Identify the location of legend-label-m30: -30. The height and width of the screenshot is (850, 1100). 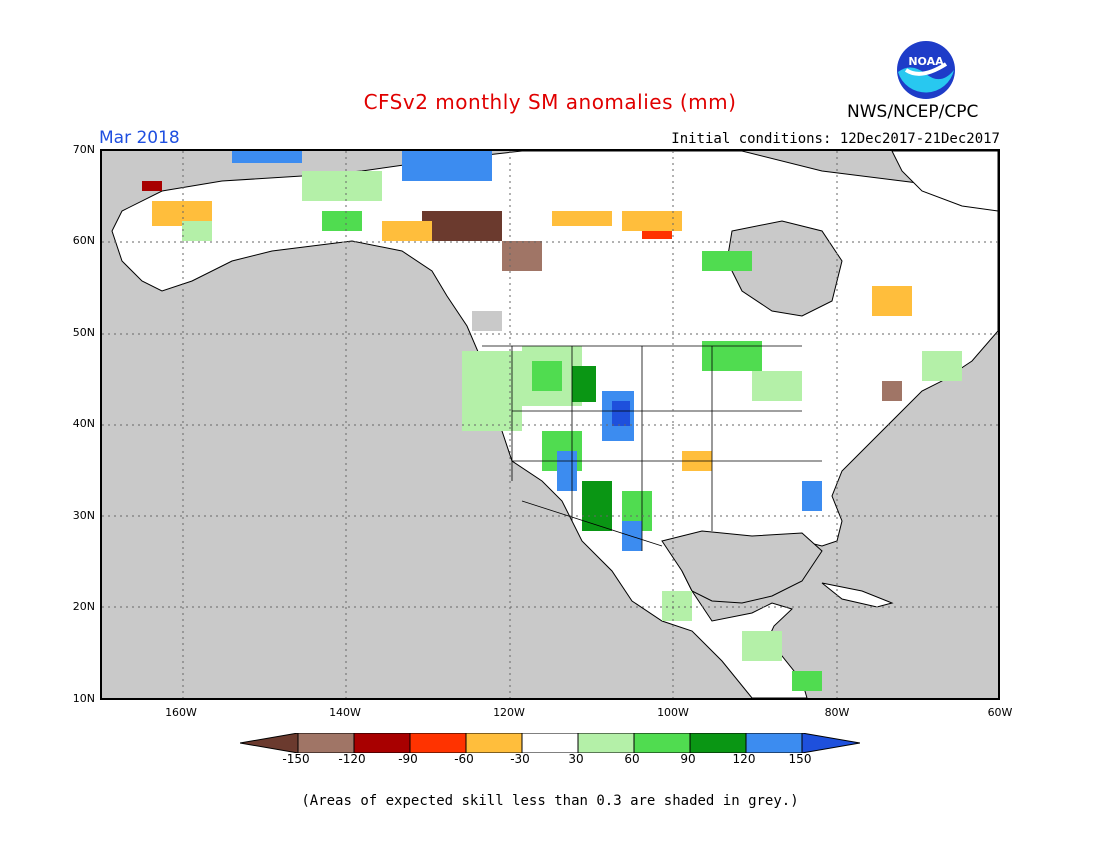
(520, 759).